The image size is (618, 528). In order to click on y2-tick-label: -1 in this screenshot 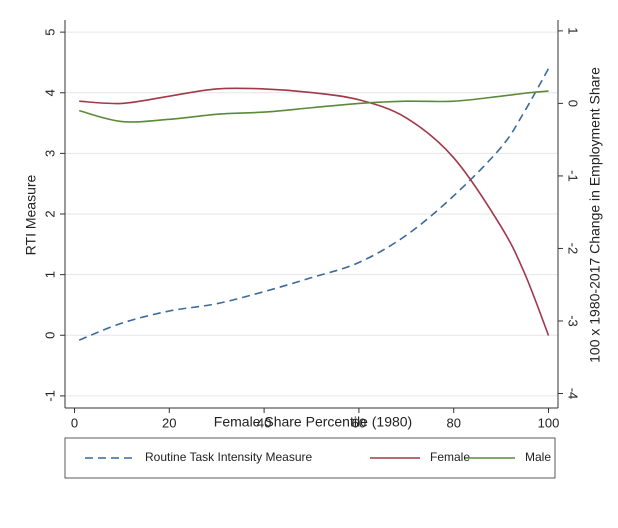, I will do `click(573, 176)`.